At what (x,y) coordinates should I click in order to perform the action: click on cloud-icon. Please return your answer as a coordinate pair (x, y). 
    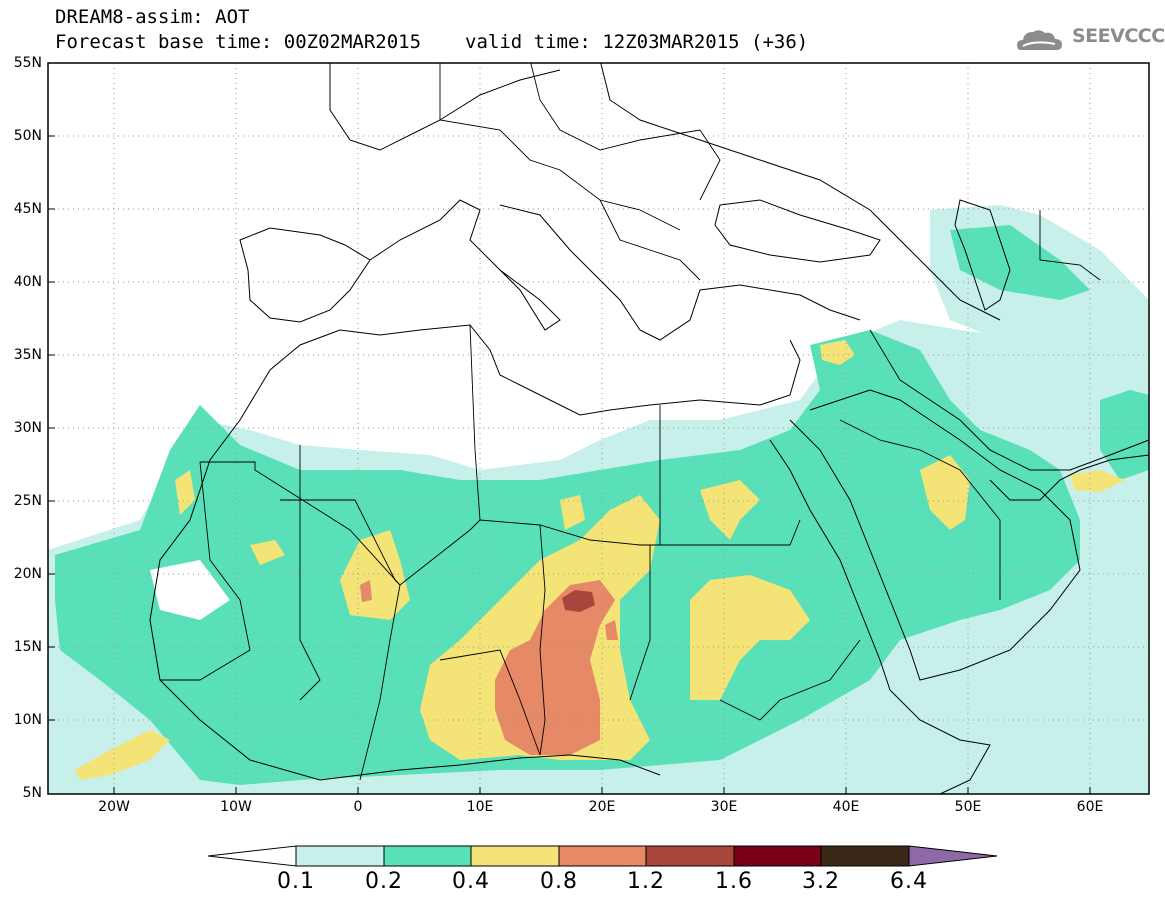
    Looking at the image, I should click on (1039, 40).